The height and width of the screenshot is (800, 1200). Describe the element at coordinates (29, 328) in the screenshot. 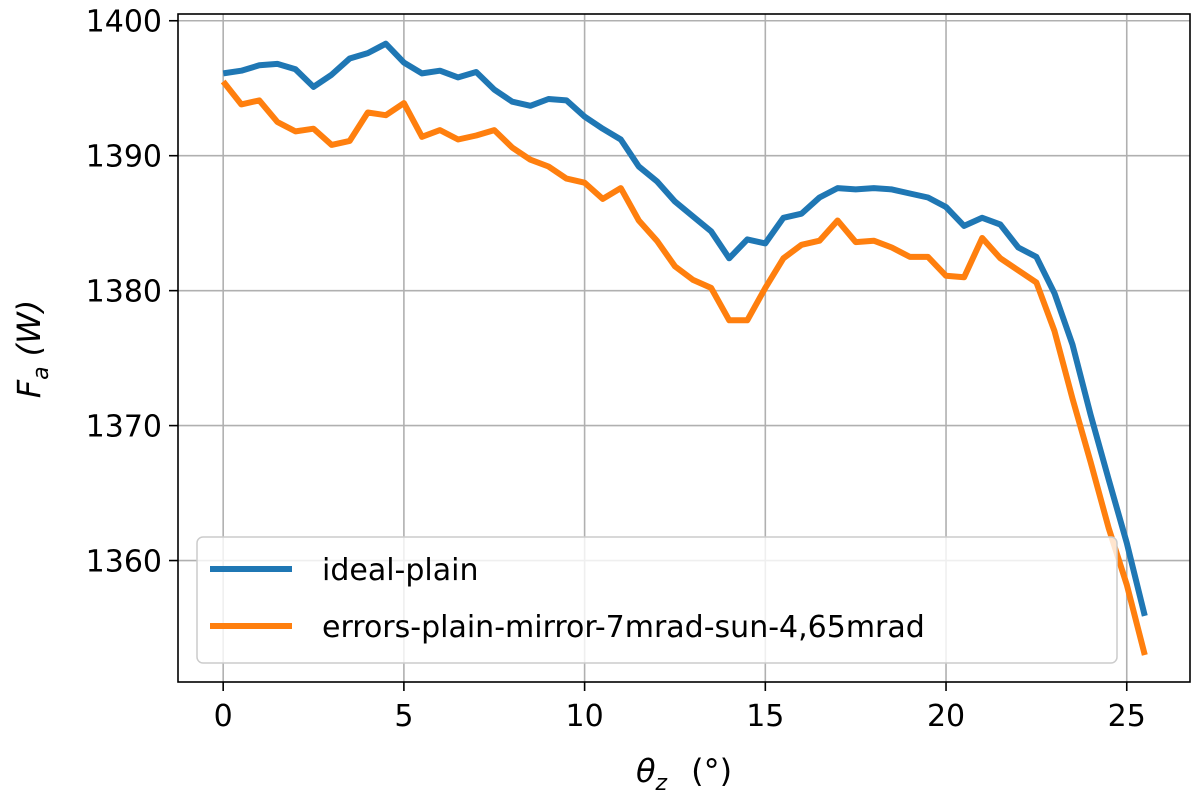

I see `y-axis-label-unit: (W)` at that location.